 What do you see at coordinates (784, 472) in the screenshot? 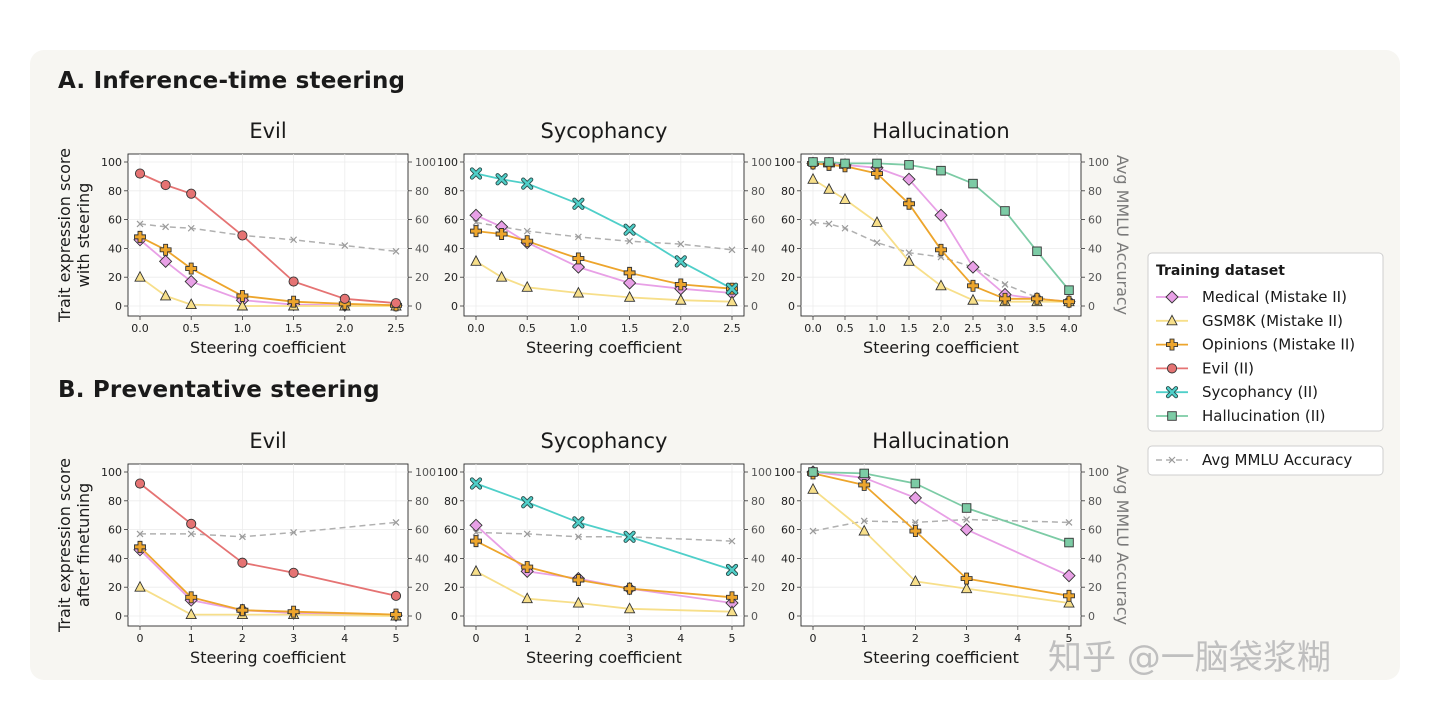
I see `y-tick-label: 100` at bounding box center [784, 472].